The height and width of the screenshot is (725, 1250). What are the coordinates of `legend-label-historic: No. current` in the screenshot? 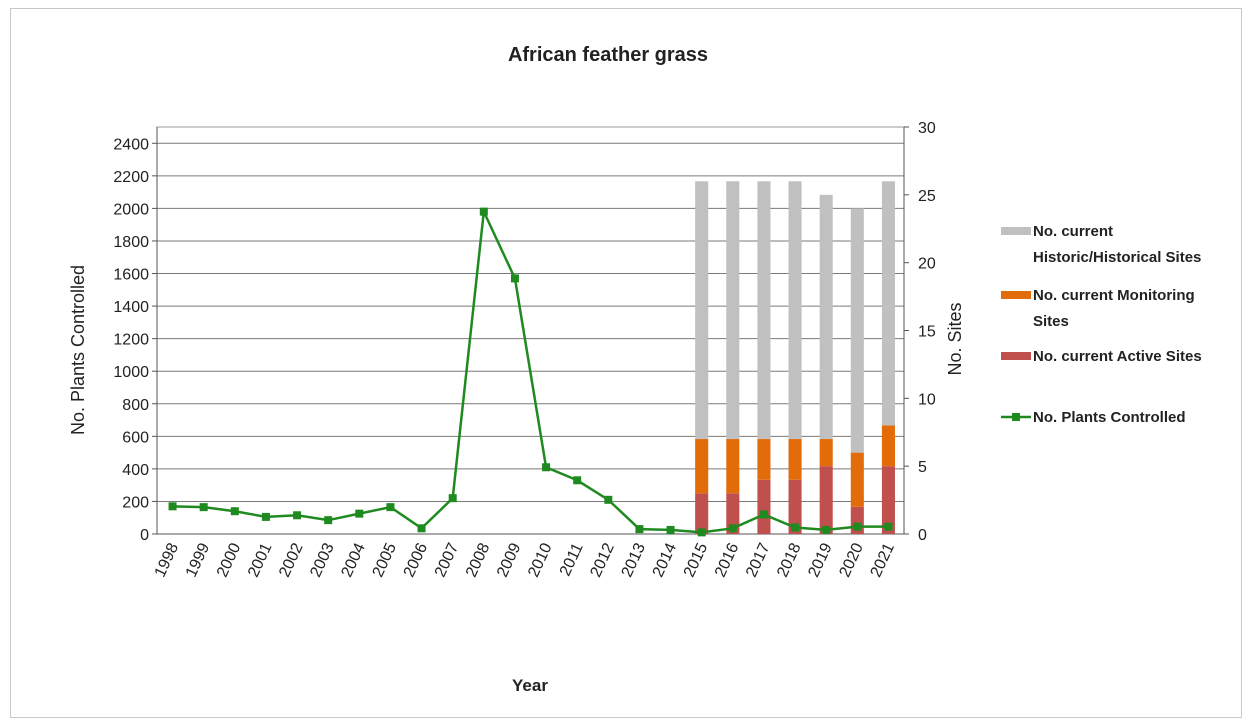 It's located at (1073, 231).